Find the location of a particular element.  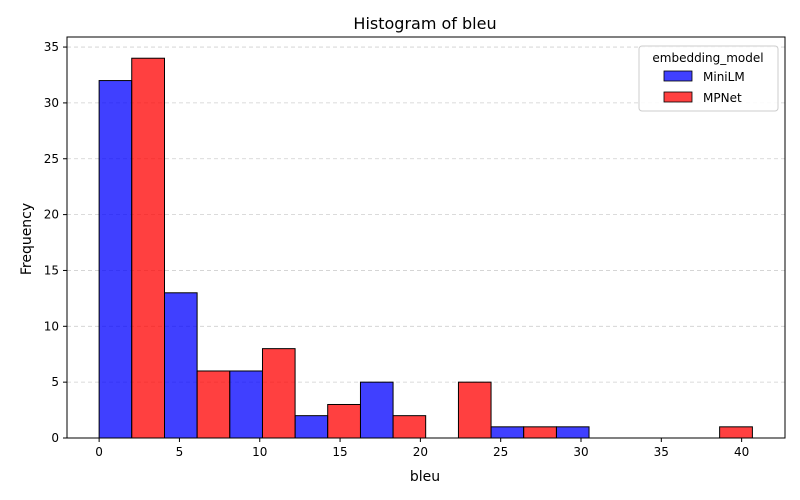

y-tick-label: 0 is located at coordinates (55, 438).